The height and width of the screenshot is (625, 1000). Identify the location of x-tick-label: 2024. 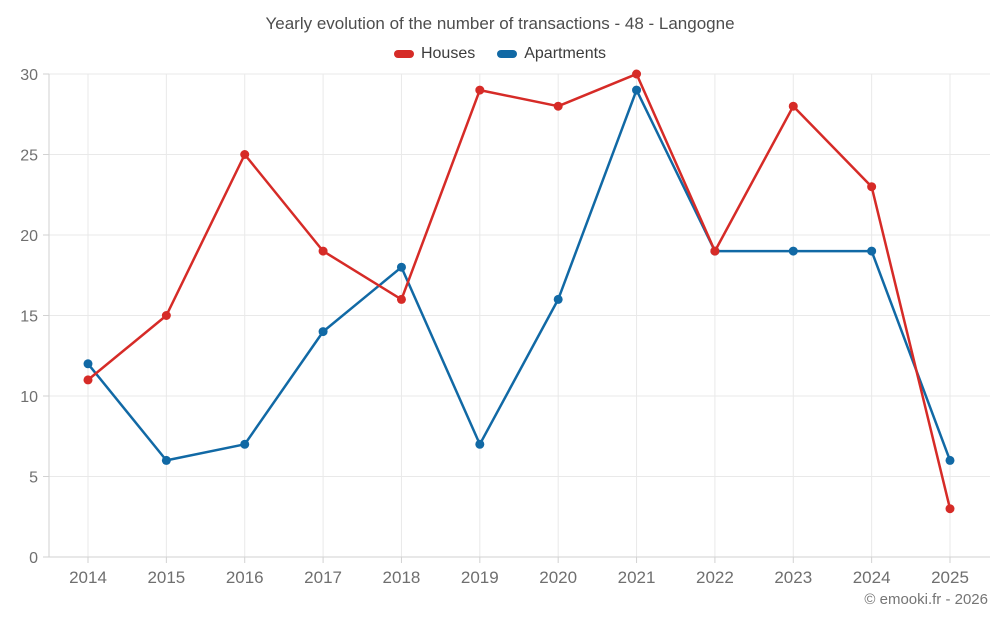
(872, 577).